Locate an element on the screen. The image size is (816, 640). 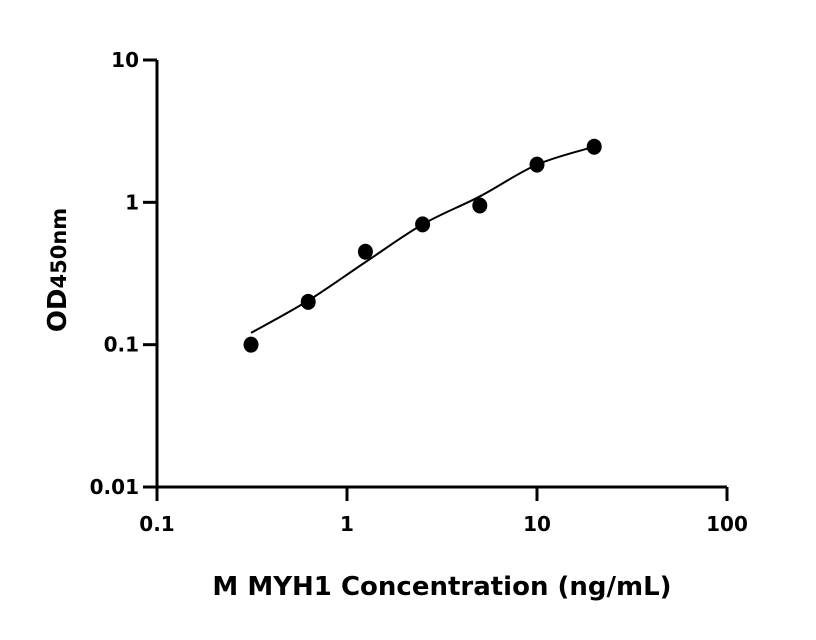
y-tick-label: 0.1 is located at coordinates (121, 345).